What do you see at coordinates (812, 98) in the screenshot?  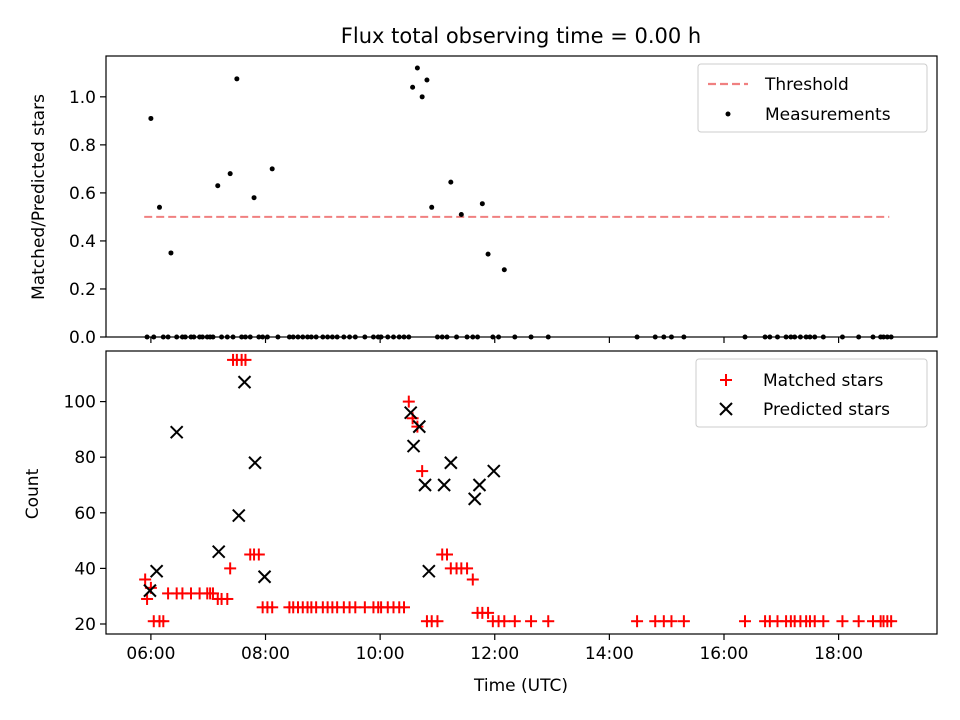 I see `legend-top: Threshold Measurements` at bounding box center [812, 98].